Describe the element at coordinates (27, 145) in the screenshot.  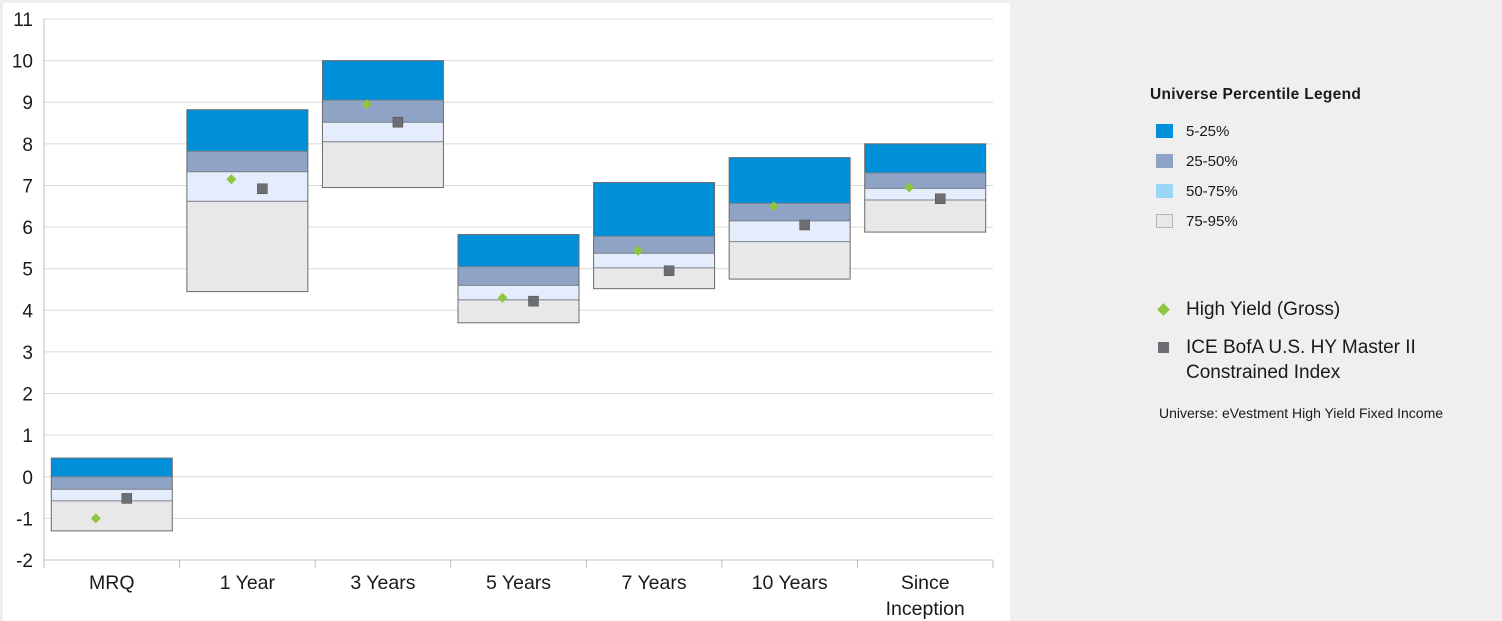
I see `y-tick-label: 8` at that location.